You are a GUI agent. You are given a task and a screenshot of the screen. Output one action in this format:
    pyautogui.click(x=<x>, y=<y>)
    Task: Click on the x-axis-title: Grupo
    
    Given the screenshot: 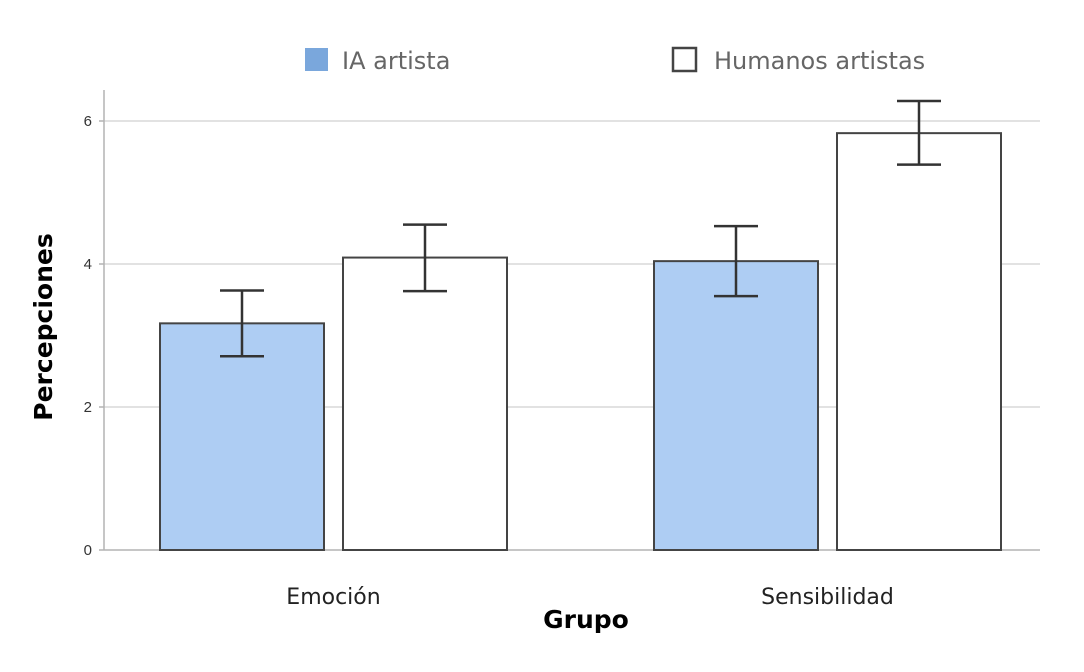 What is the action you would take?
    pyautogui.click(x=586, y=619)
    